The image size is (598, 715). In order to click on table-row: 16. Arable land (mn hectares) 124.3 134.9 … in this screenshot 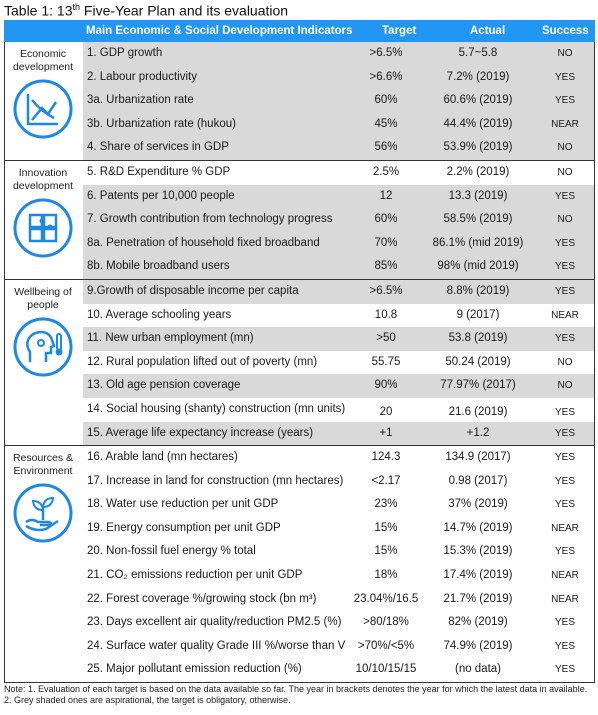, I will do `click(338, 458)`.